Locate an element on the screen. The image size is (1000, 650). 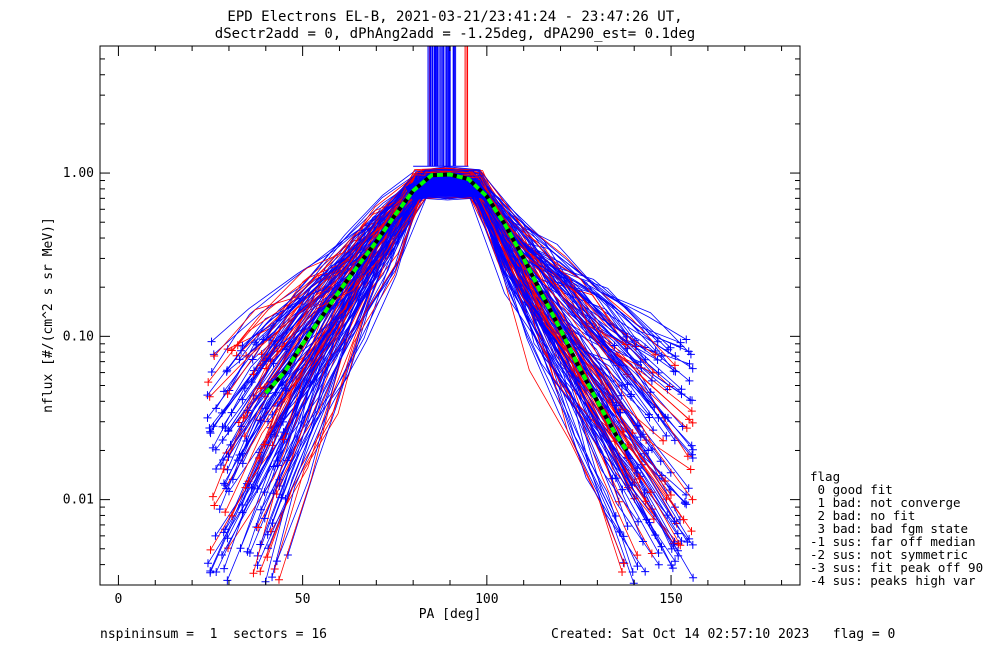
y-axis-label: nflux [#/(cm^2 s sr MeV)] is located at coordinates (48, 315).